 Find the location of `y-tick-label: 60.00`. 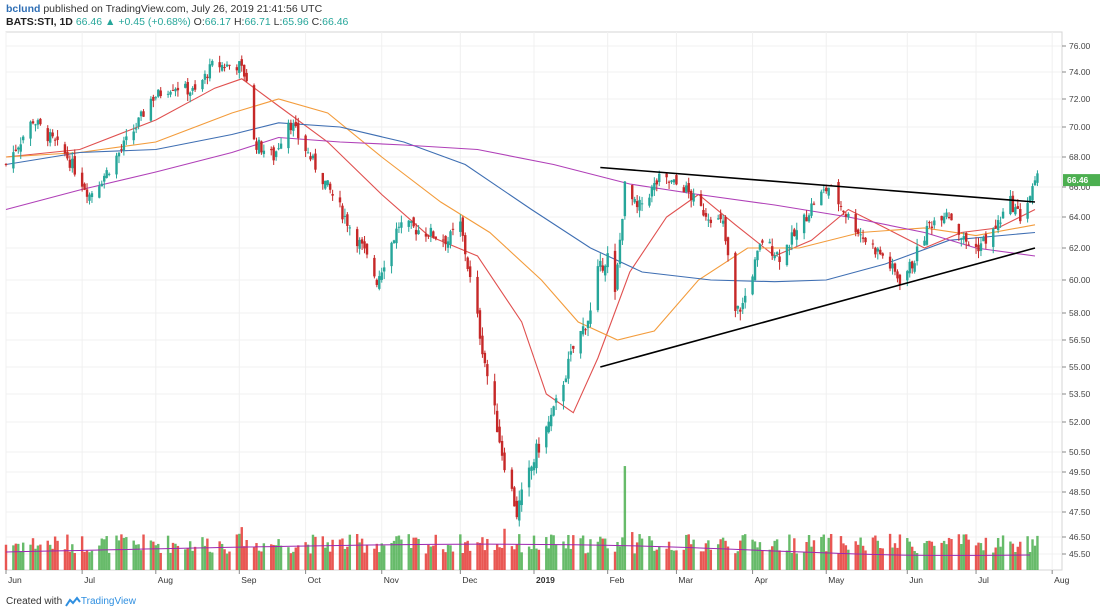

y-tick-label: 60.00 is located at coordinates (1080, 280).